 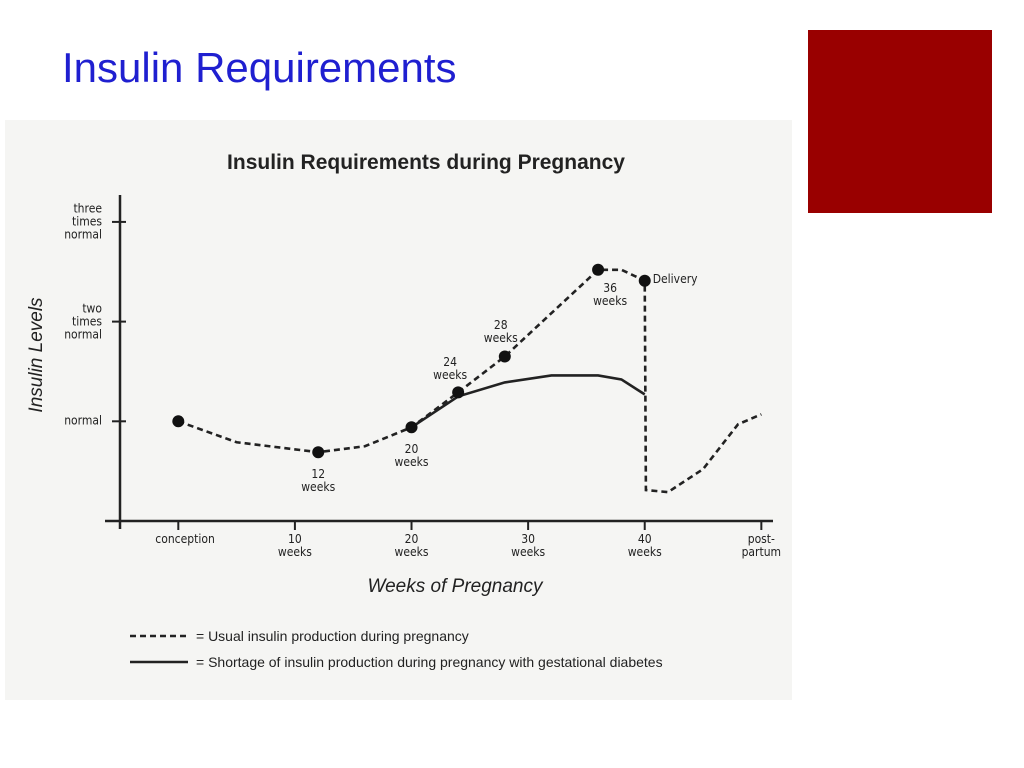 What do you see at coordinates (83, 321) in the screenshot?
I see `y-tick-label: two times normal` at bounding box center [83, 321].